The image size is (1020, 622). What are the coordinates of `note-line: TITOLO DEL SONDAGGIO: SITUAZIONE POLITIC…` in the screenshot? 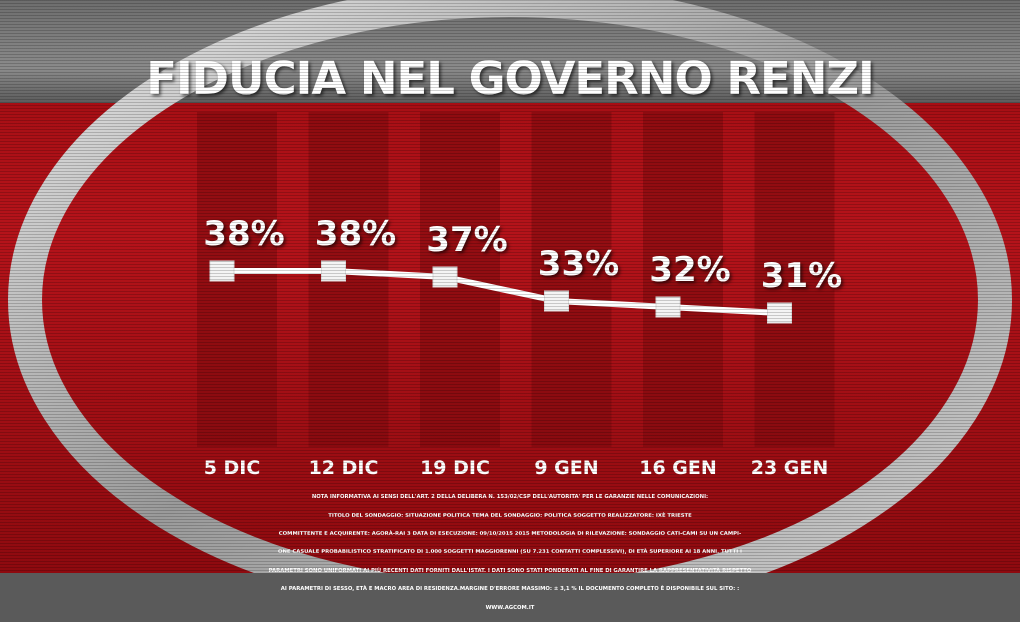 It's located at (510, 515).